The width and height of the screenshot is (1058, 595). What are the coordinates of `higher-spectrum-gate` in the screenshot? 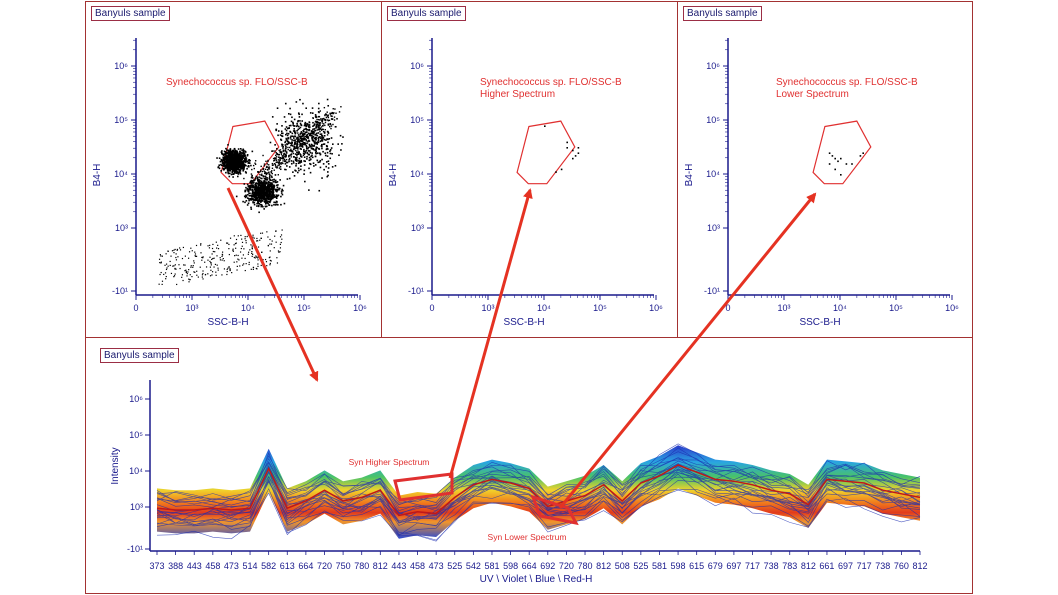 It's located at (423, 487).